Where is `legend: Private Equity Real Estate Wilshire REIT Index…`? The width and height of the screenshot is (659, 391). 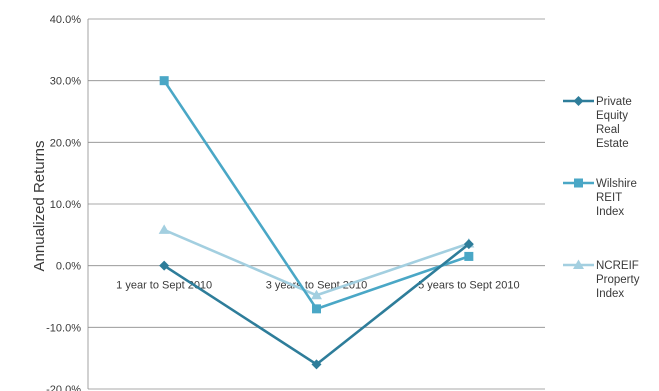
legend: Private Equity Real Estate Wilshire REIT Index… is located at coordinates (601, 198).